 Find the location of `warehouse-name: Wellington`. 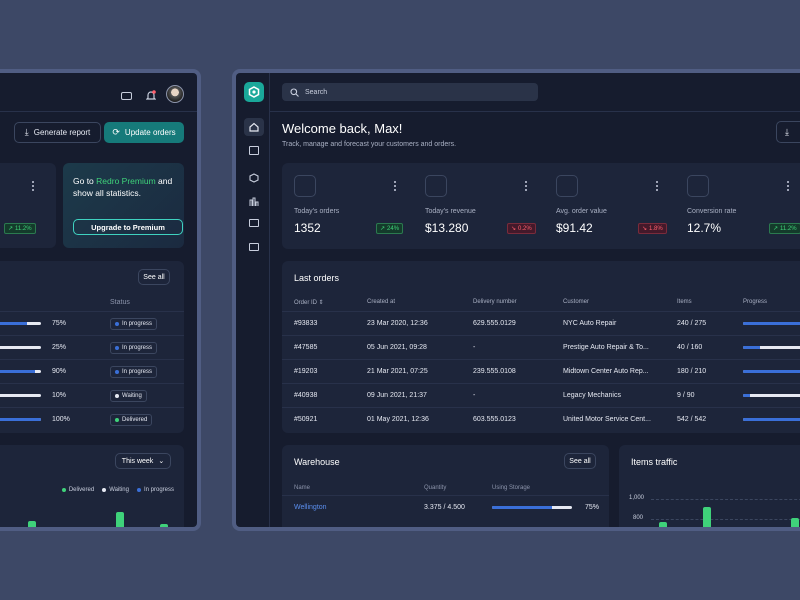

warehouse-name: Wellington is located at coordinates (310, 507).